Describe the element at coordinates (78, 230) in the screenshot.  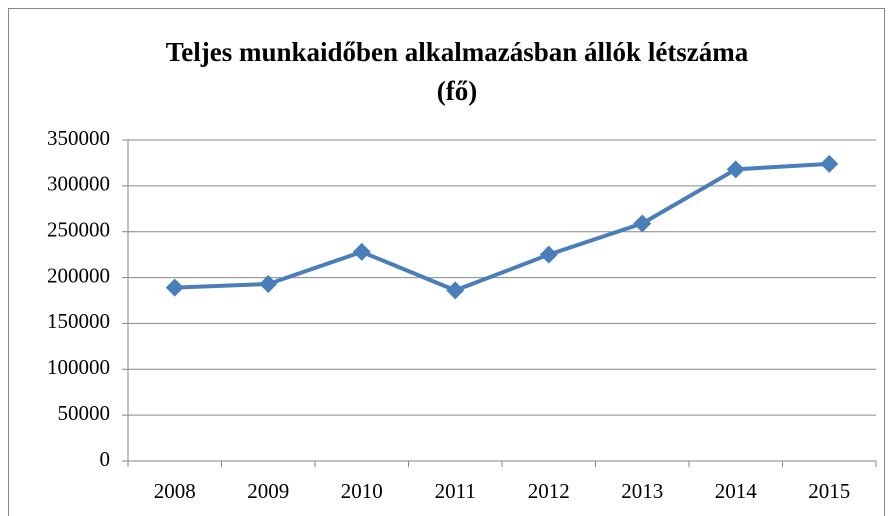
I see `y-tick-label: 250000` at that location.